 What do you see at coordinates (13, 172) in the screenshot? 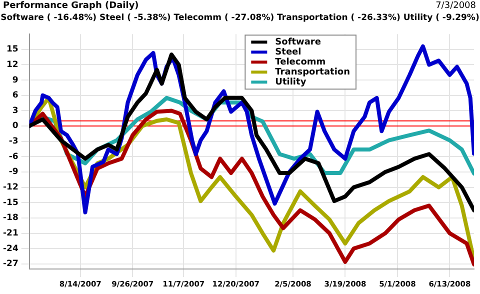
I see `y-tick-label: -9` at bounding box center [13, 172].